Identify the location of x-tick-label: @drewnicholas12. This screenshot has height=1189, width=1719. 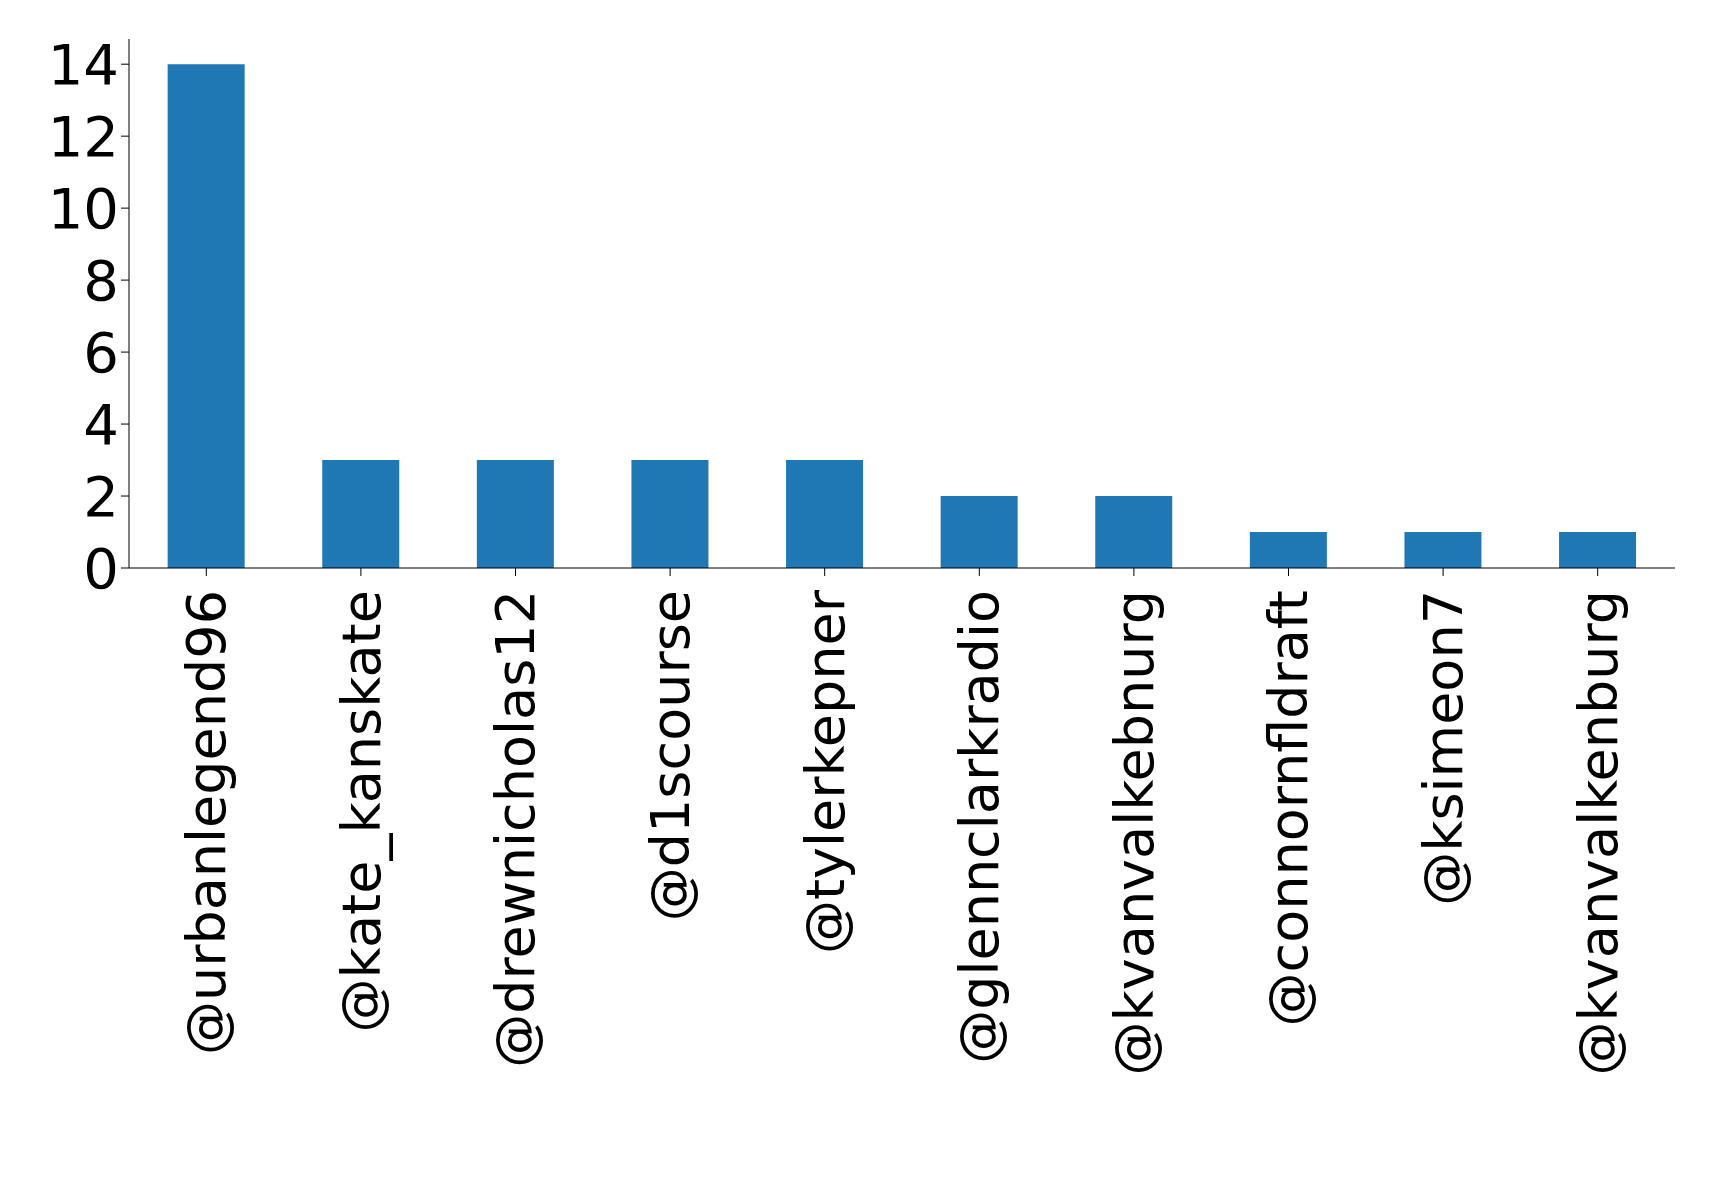
(516, 829).